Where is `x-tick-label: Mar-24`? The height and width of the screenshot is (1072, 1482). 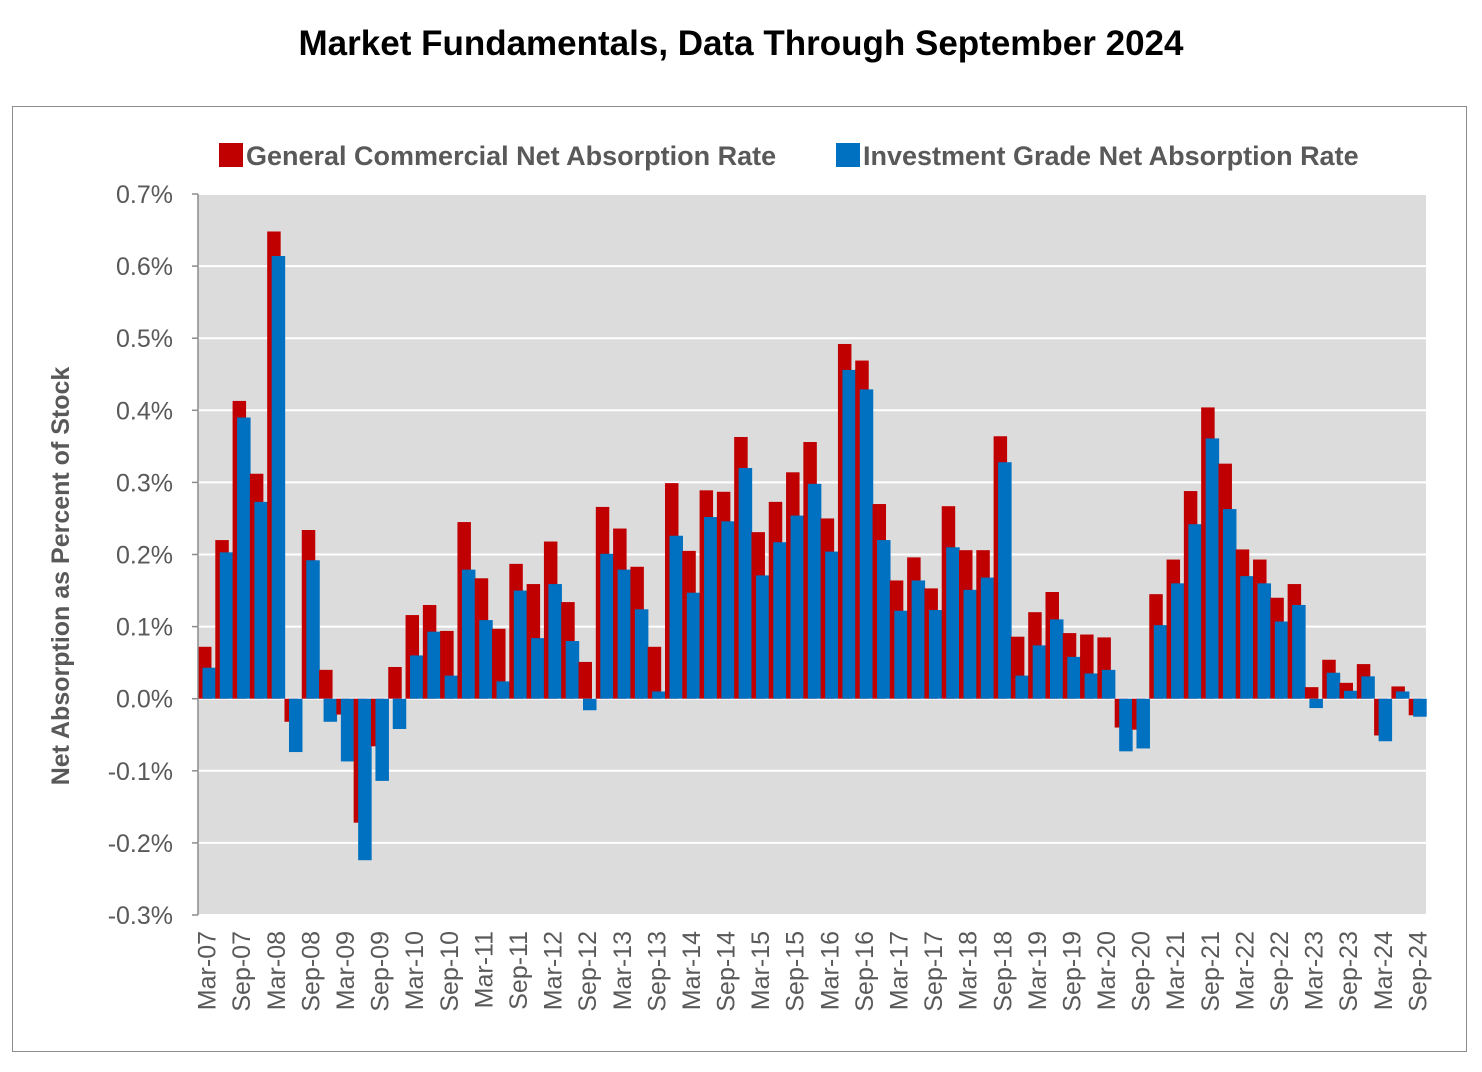 x-tick-label: Mar-24 is located at coordinates (1384, 970).